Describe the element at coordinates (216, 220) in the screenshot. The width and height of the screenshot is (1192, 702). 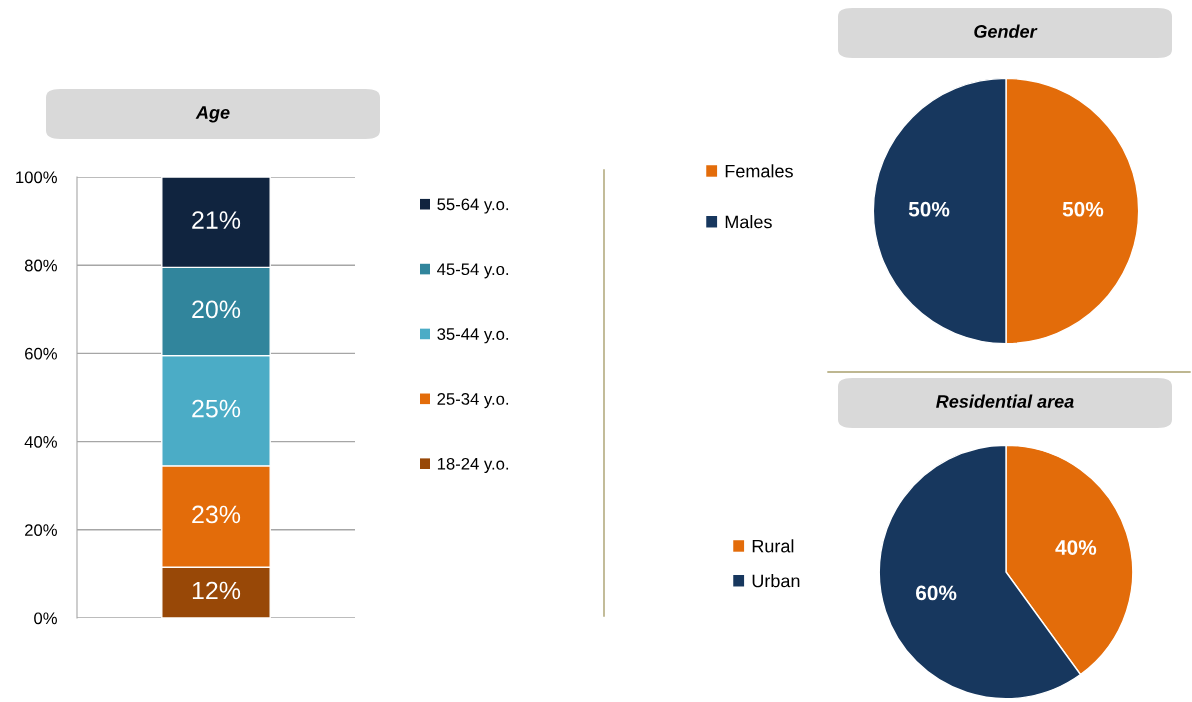
I see `data-label: 21%` at that location.